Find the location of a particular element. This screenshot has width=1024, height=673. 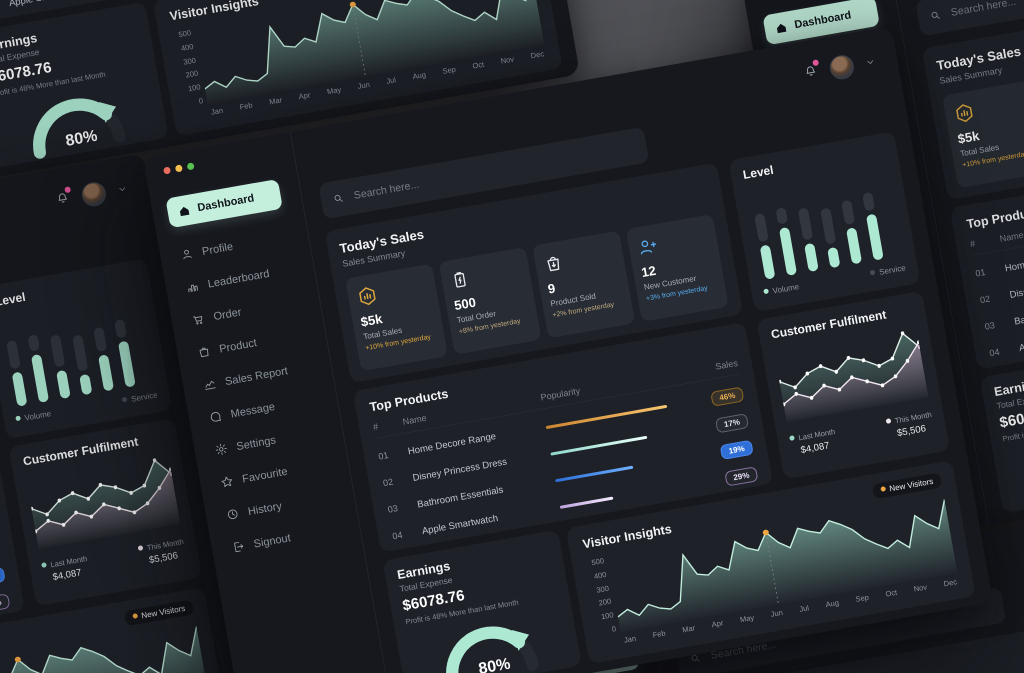

user-icon is located at coordinates (187, 254).